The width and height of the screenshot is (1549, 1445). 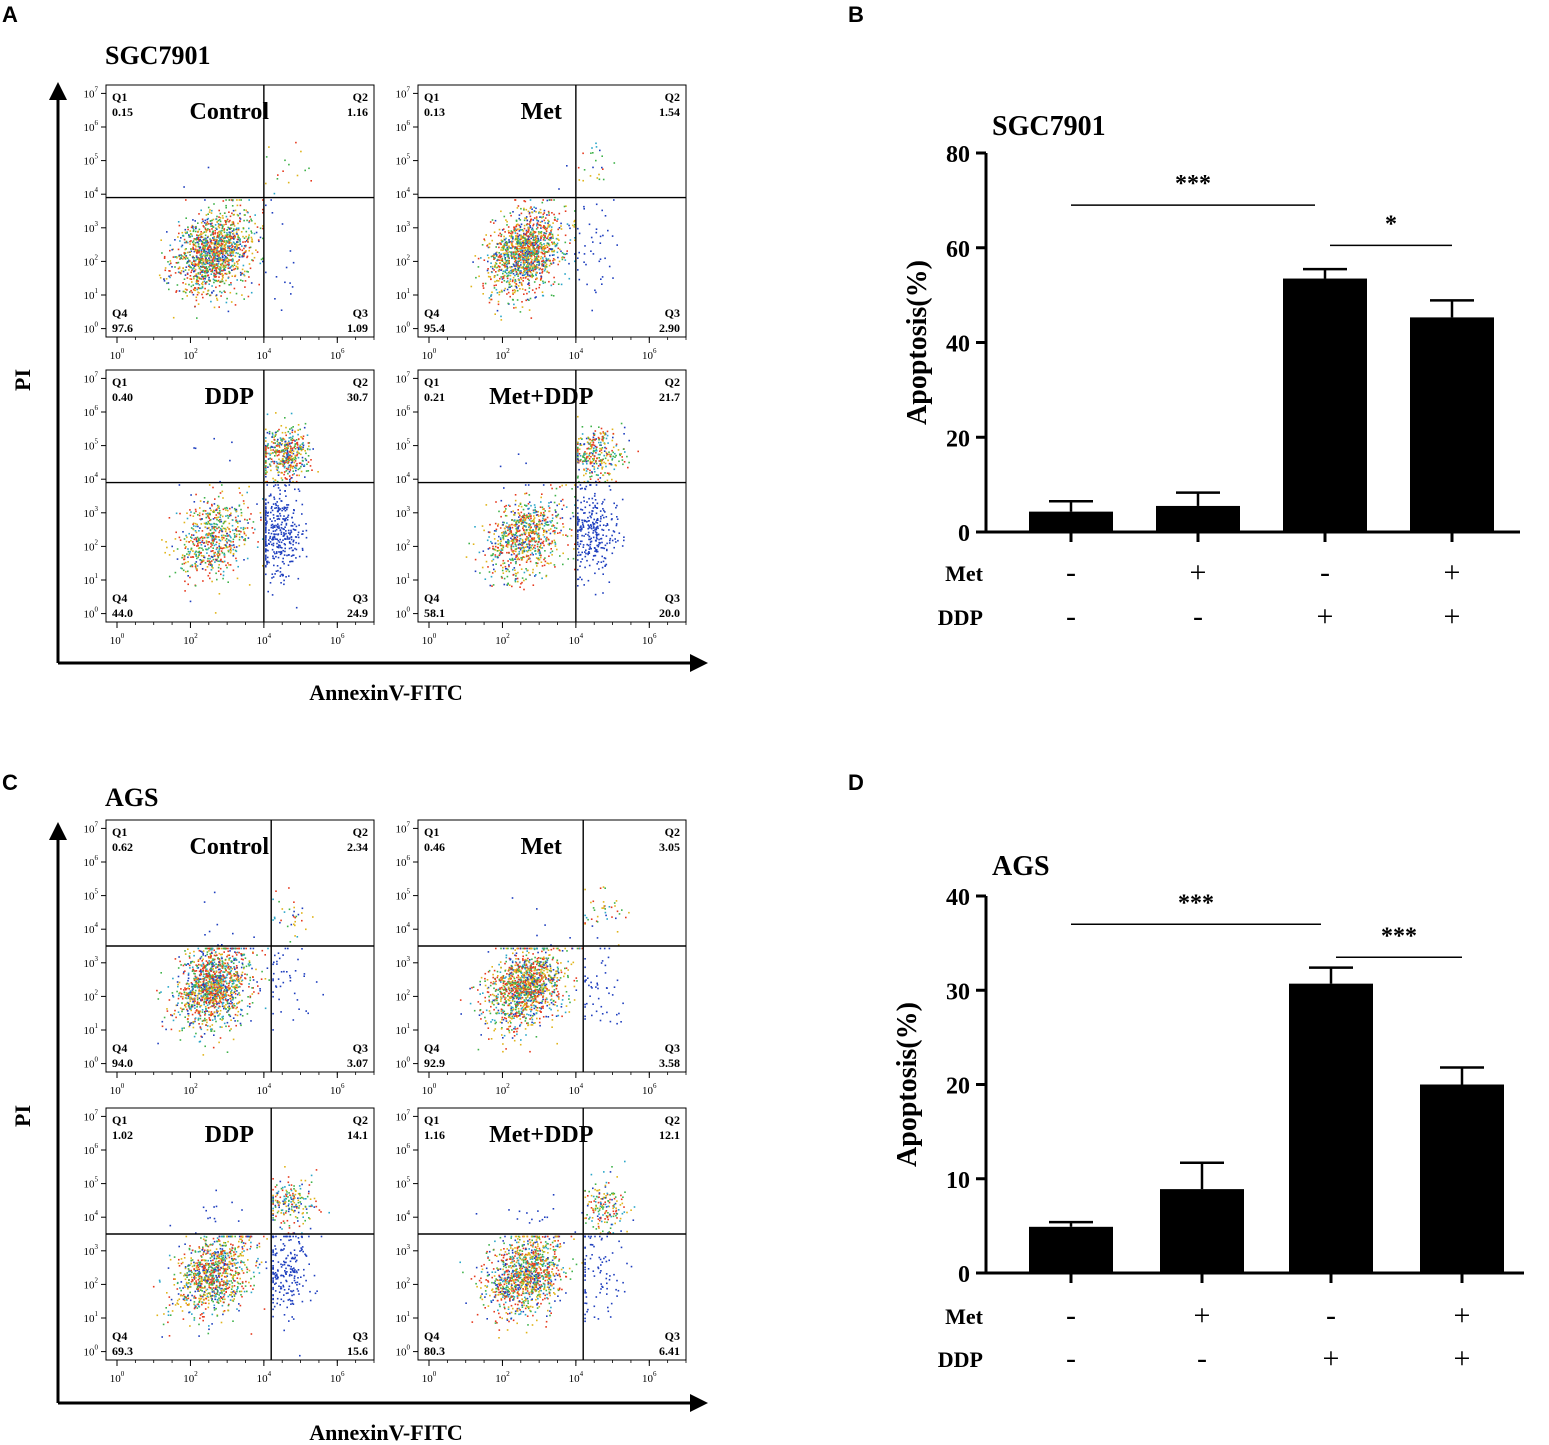 What do you see at coordinates (357, 328) in the screenshot?
I see `q3-value: 1.09` at bounding box center [357, 328].